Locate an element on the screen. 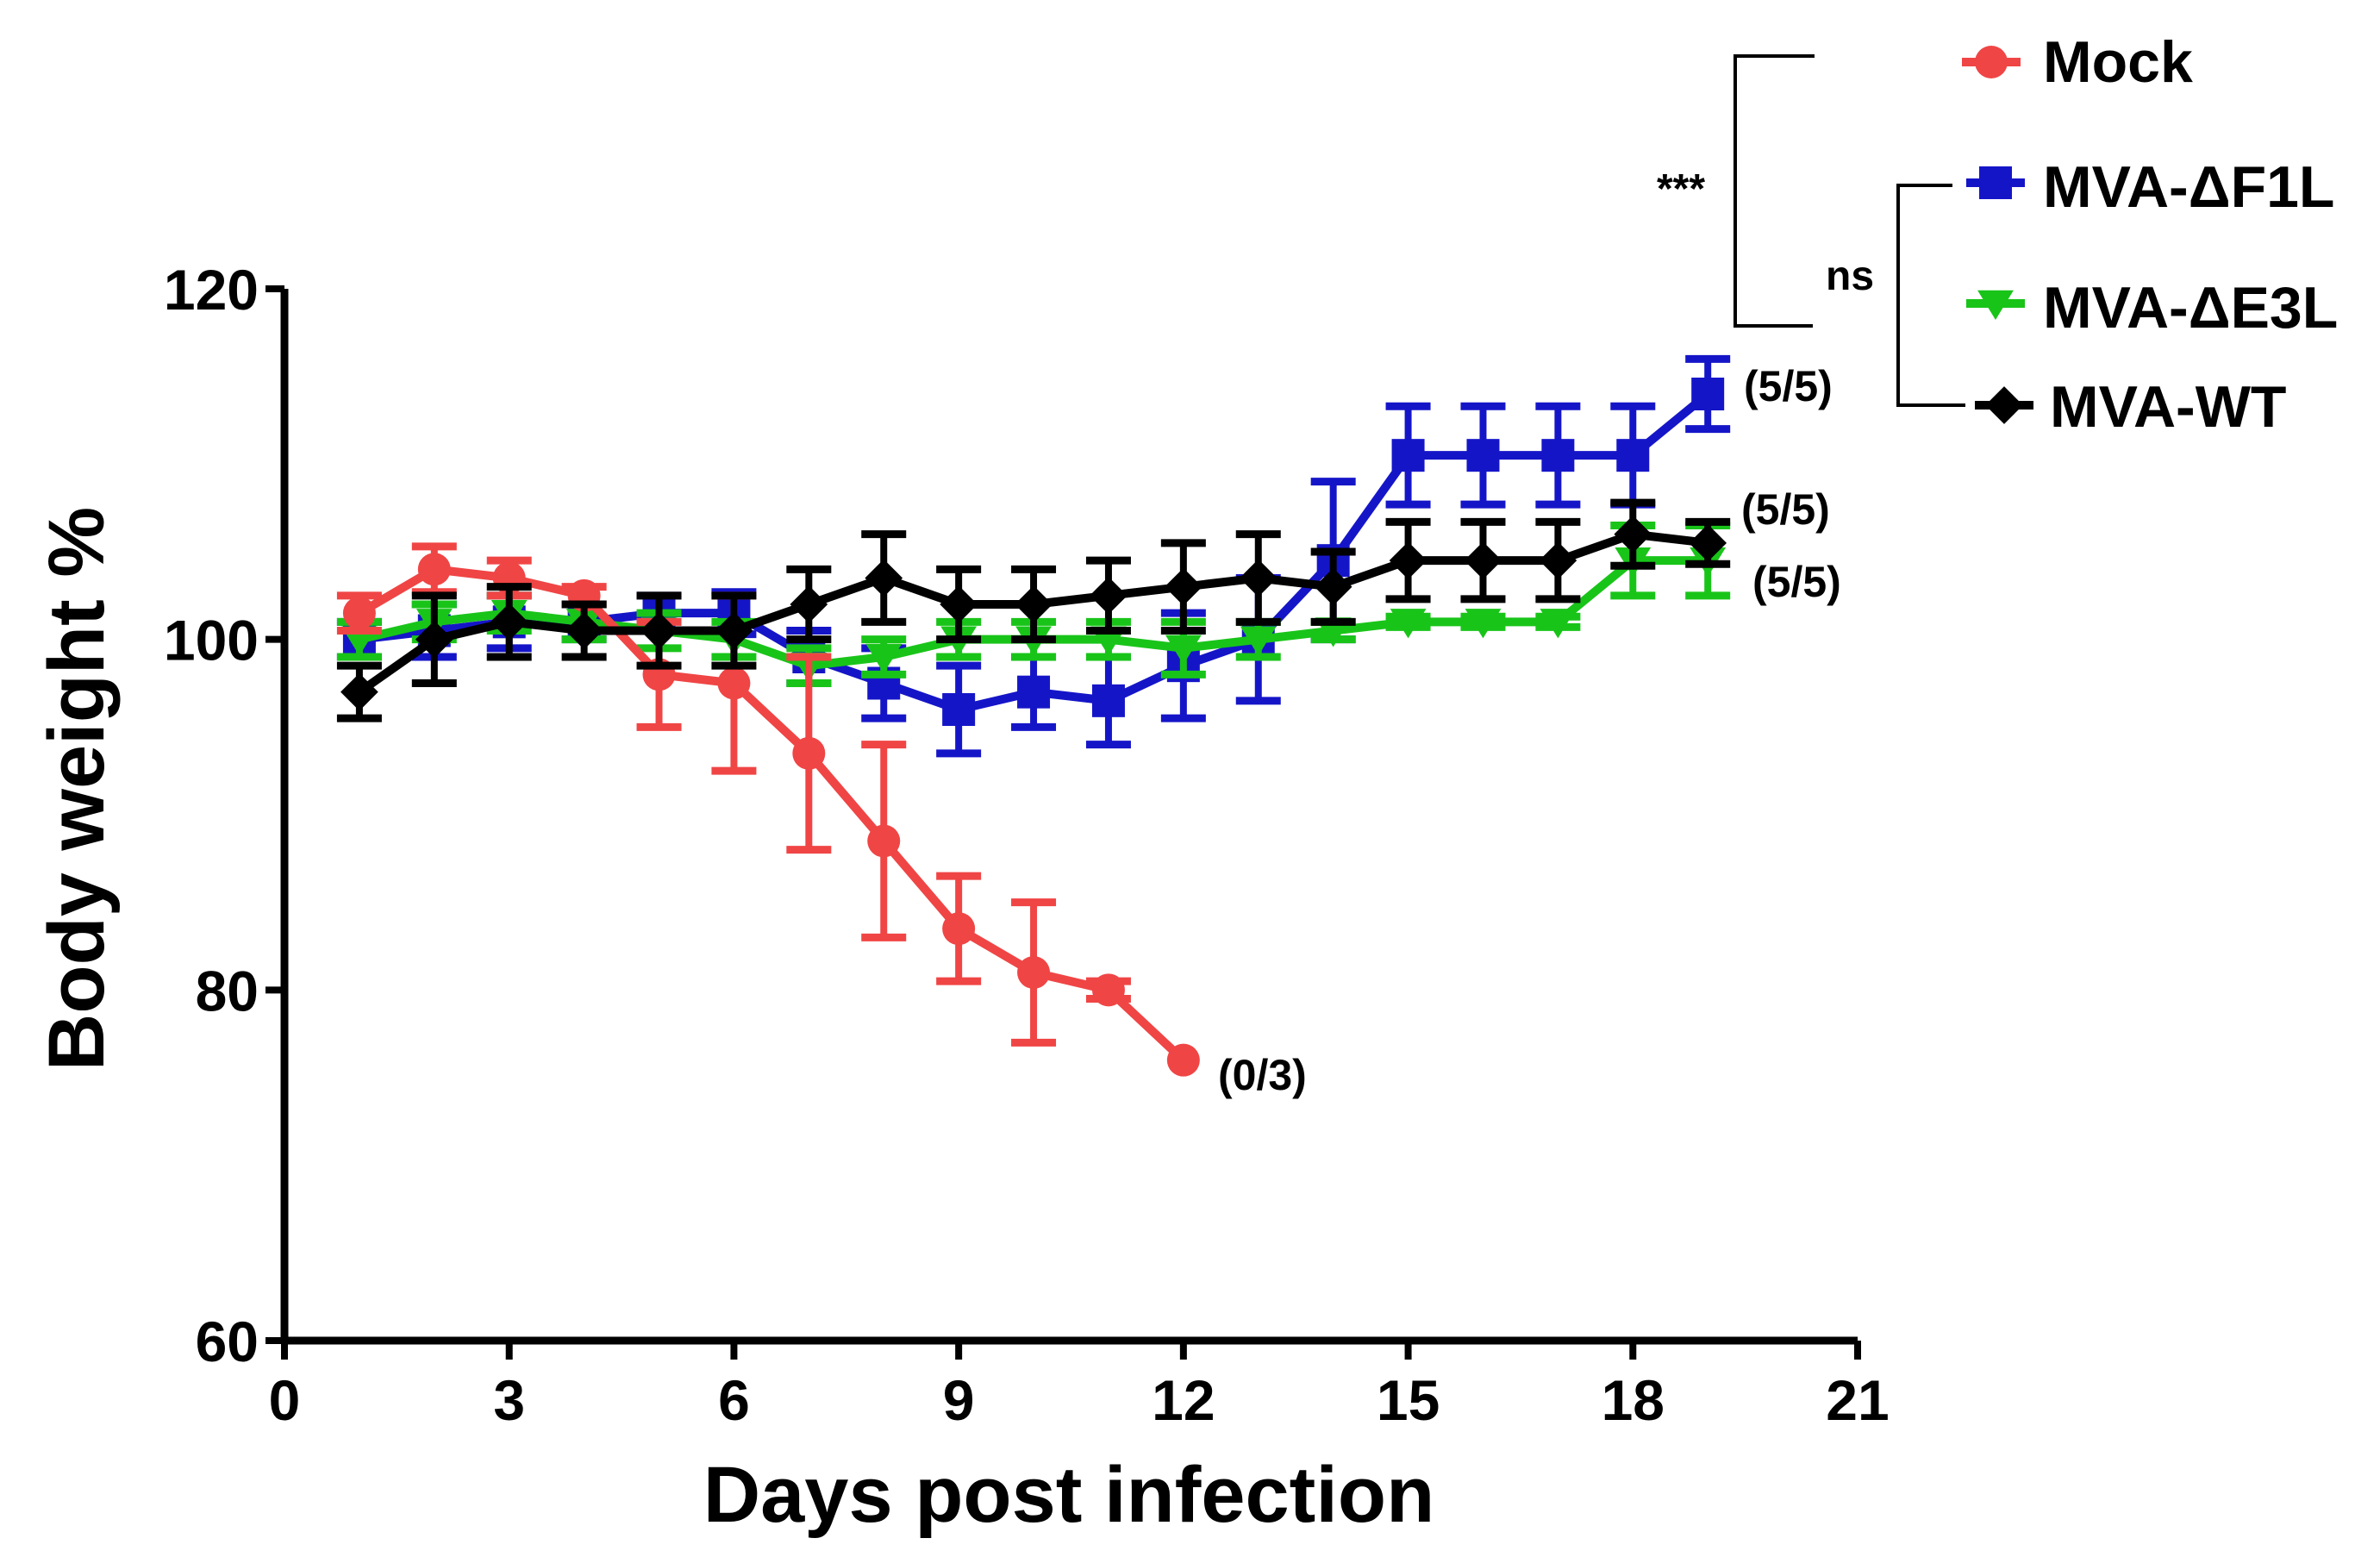 This screenshot has width=2380, height=1557. y-tick-label: 120 is located at coordinates (211, 290).